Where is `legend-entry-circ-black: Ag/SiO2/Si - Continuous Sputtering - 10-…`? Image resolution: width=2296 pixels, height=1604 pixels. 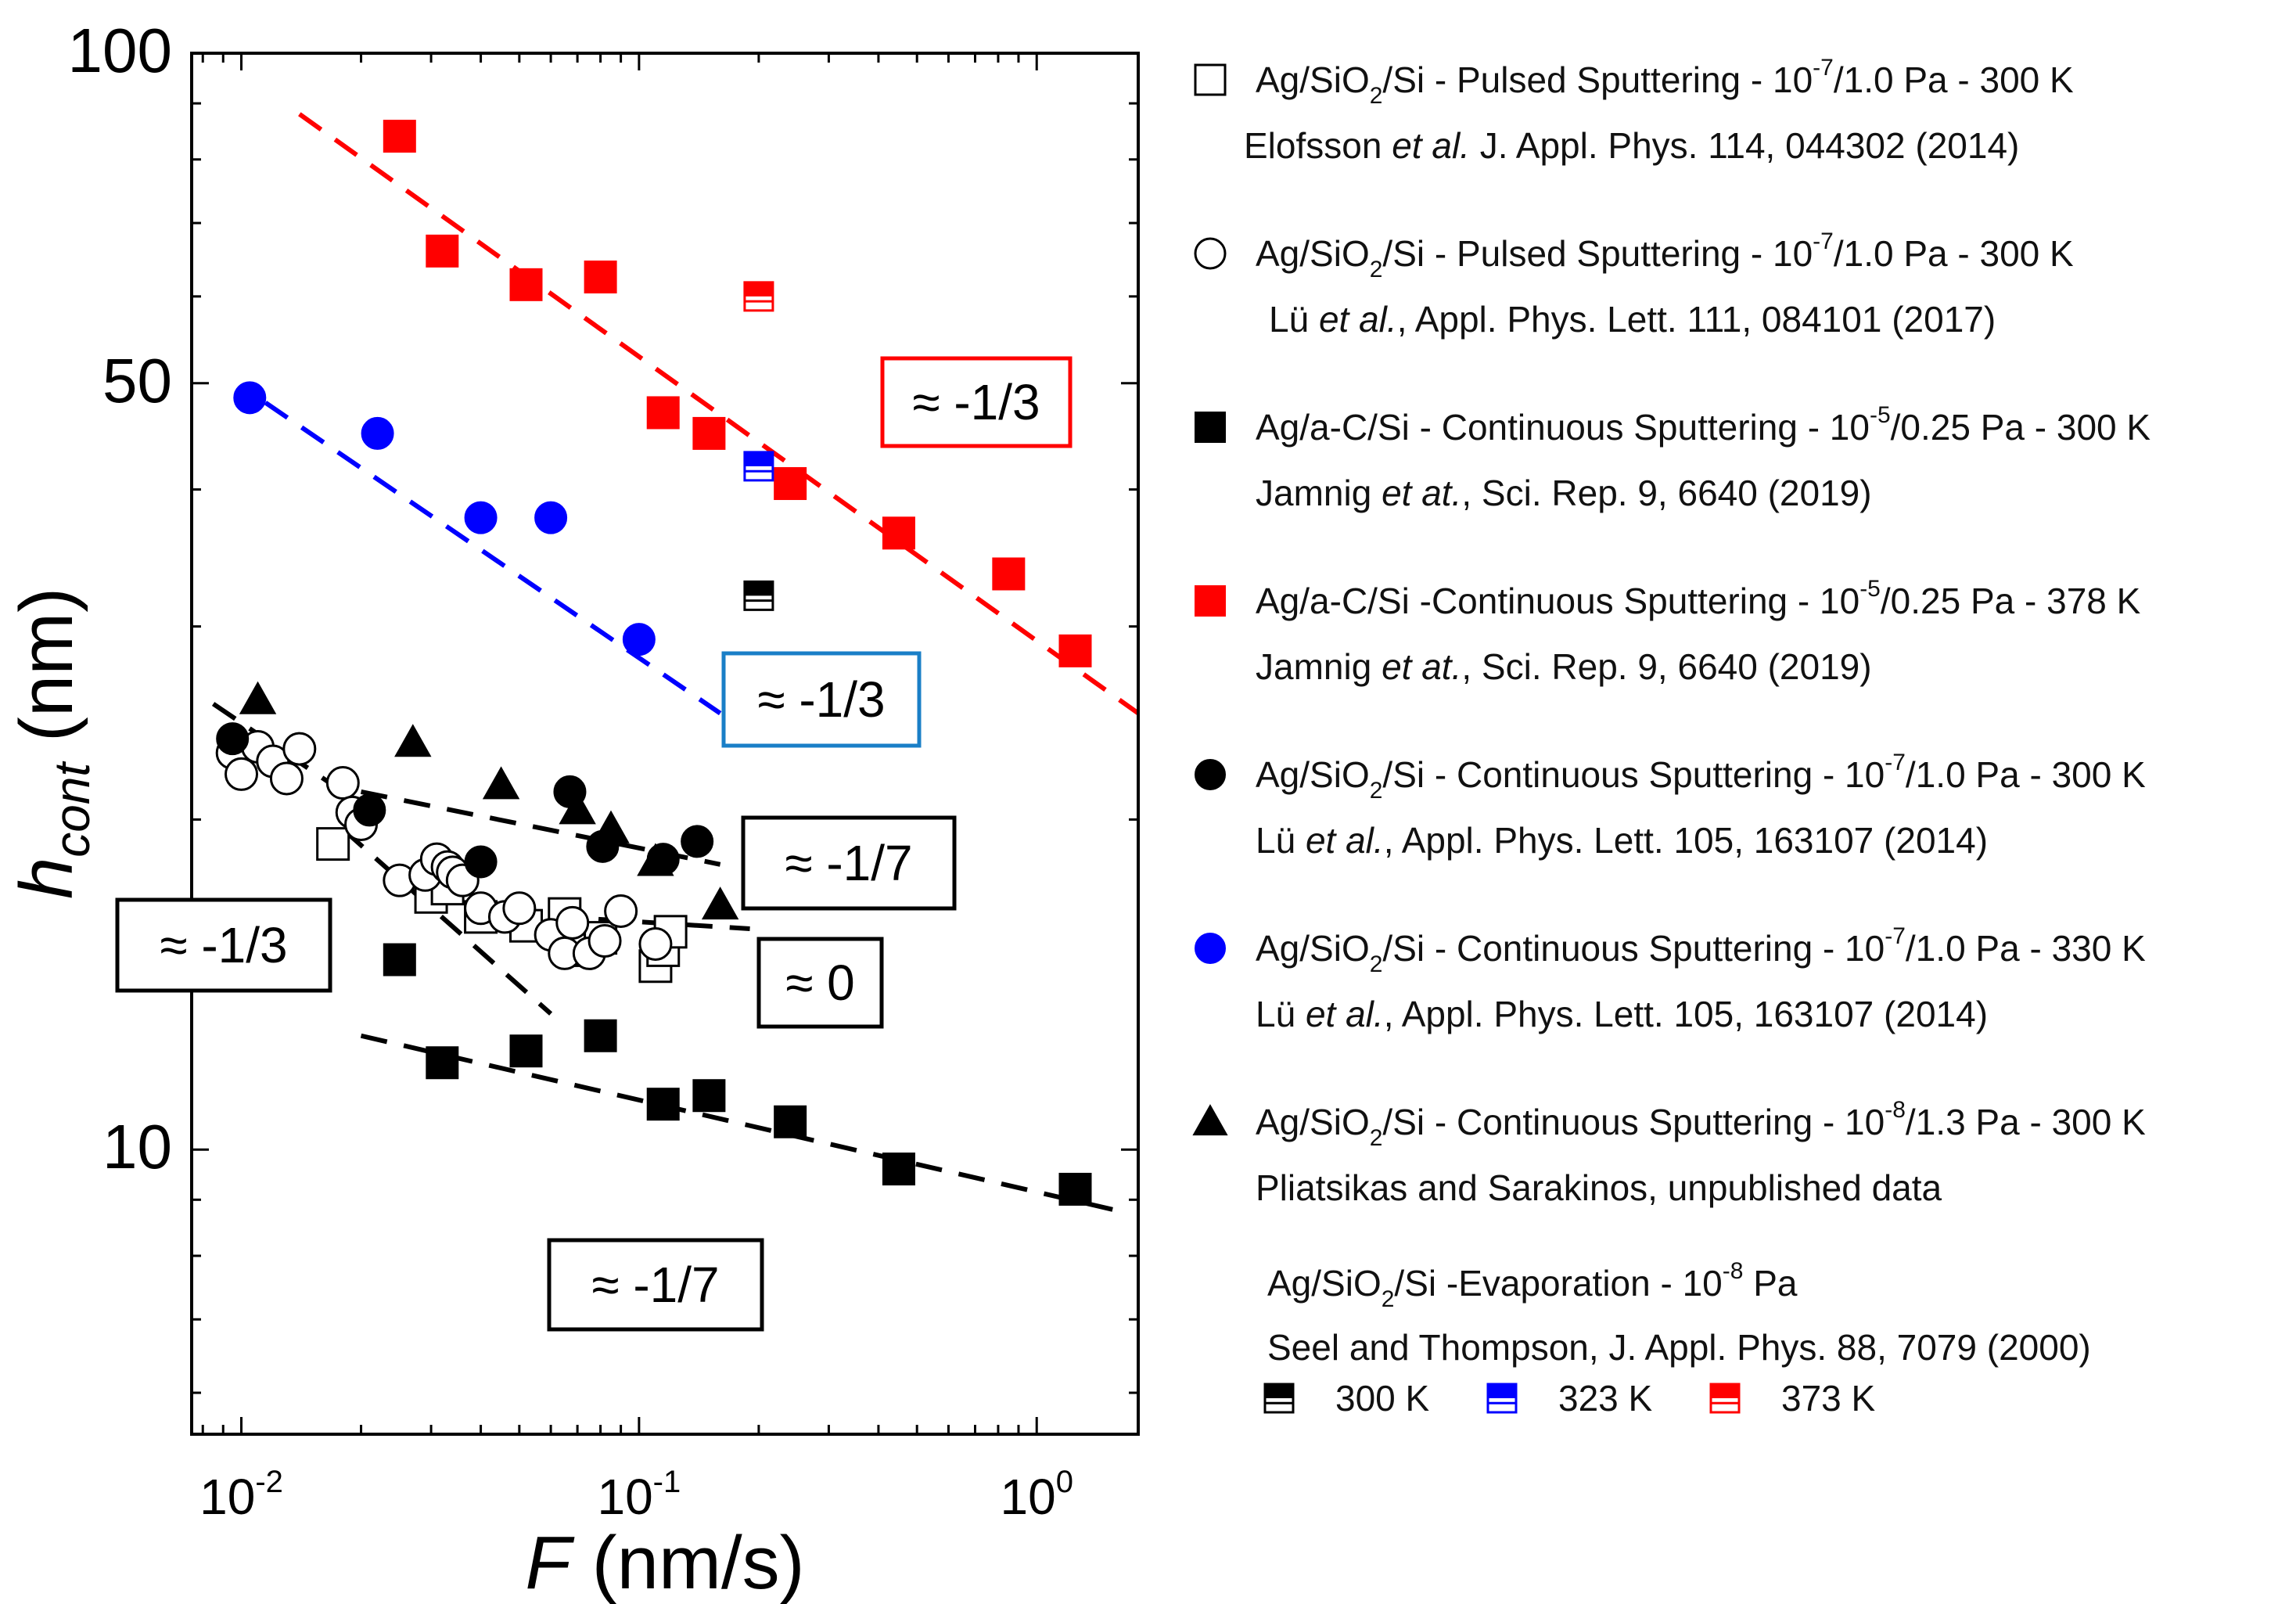 legend-entry-circ-black: Ag/SiO2/Si - Continuous Sputtering - 10-… is located at coordinates (1671, 805).